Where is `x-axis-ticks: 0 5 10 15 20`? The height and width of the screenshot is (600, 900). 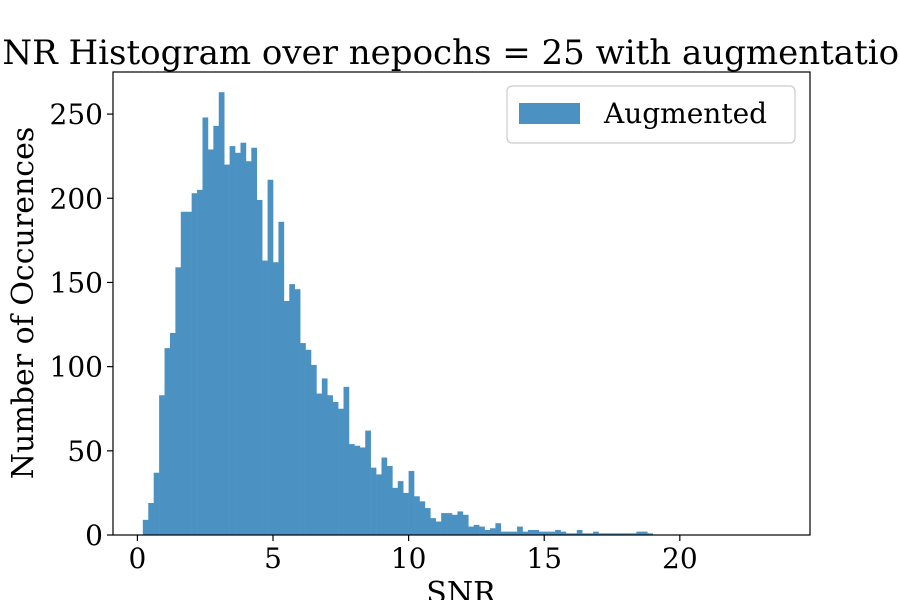 x-axis-ticks: 0 5 10 15 20 is located at coordinates (413, 555).